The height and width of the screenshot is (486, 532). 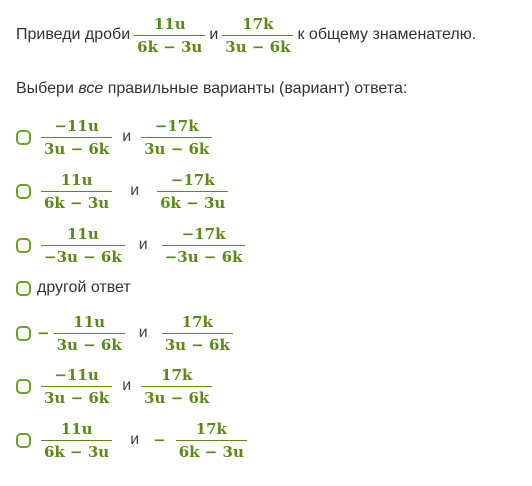 I want to click on option-fraction-b: −17k 3u − 6k, so click(x=177, y=137).